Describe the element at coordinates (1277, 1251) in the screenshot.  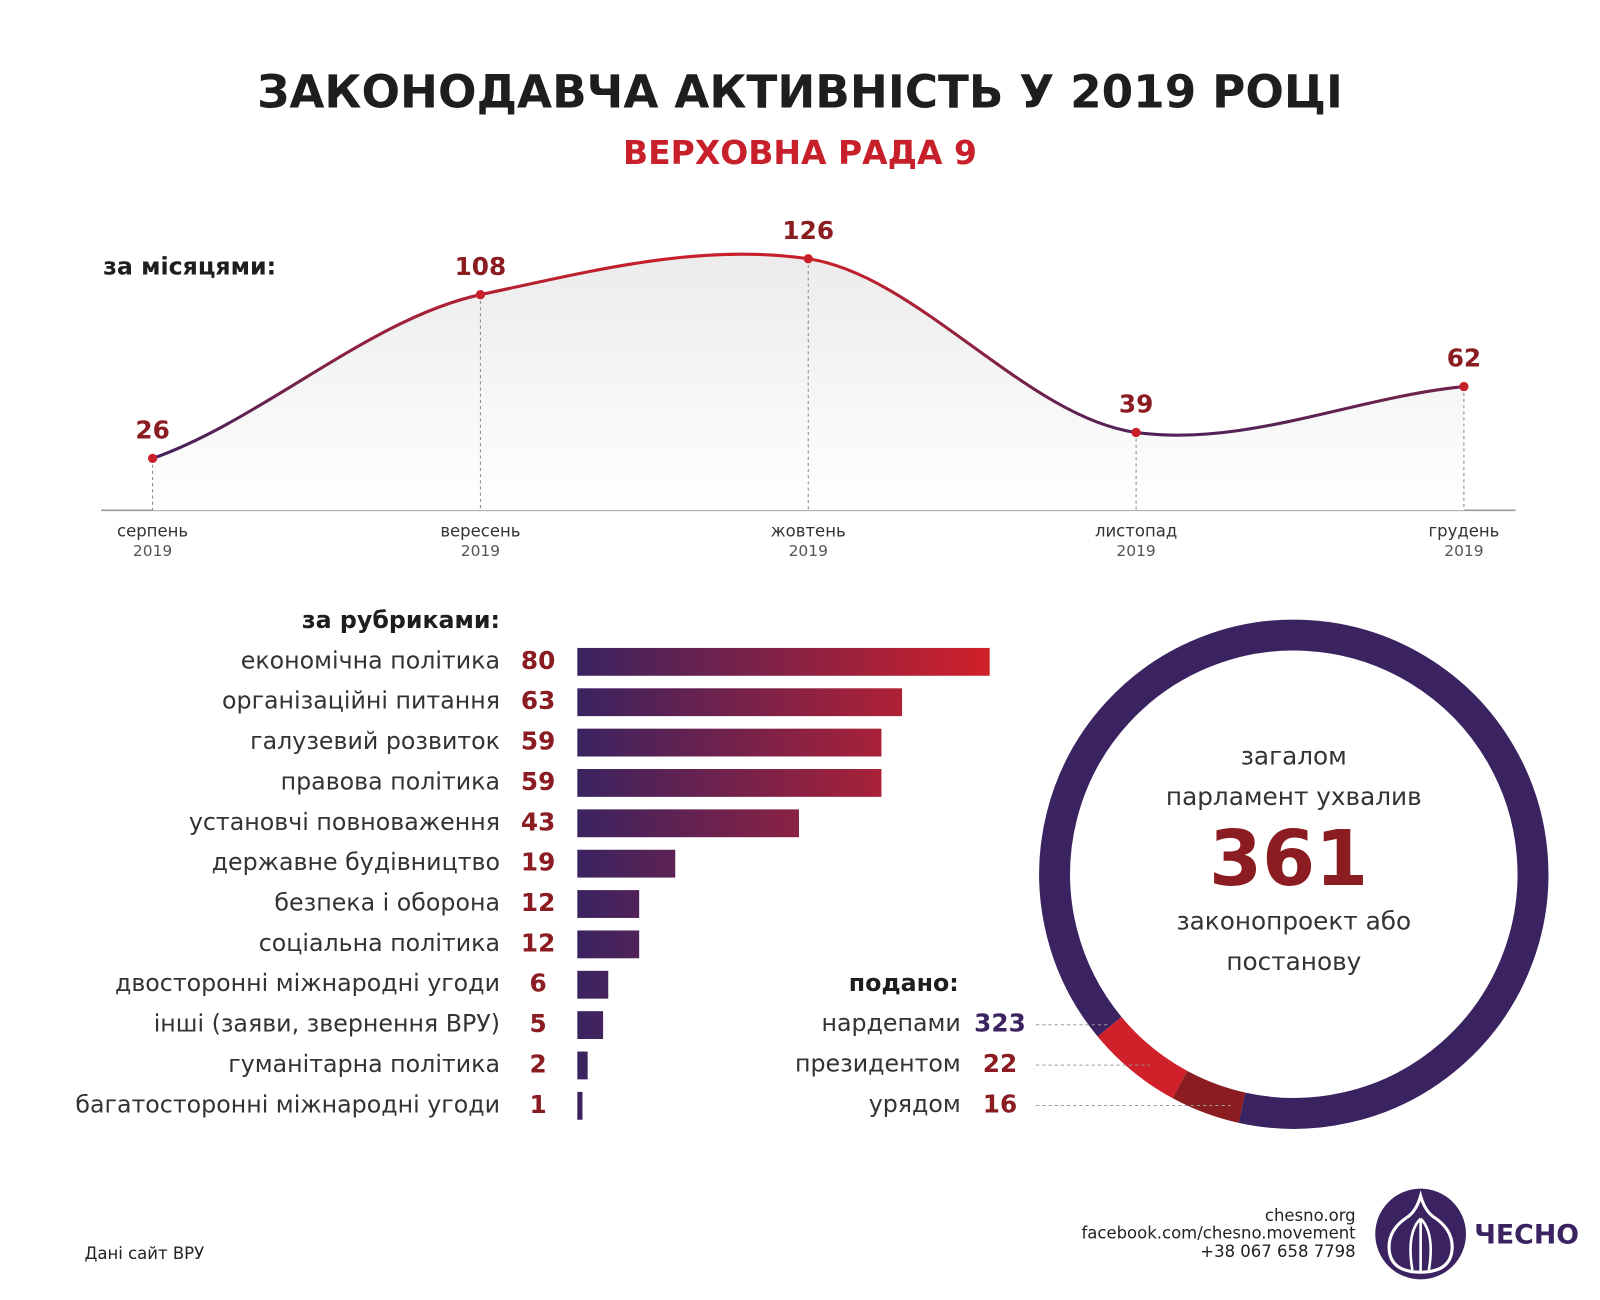
I see `contact: +38 067 658 7798` at that location.